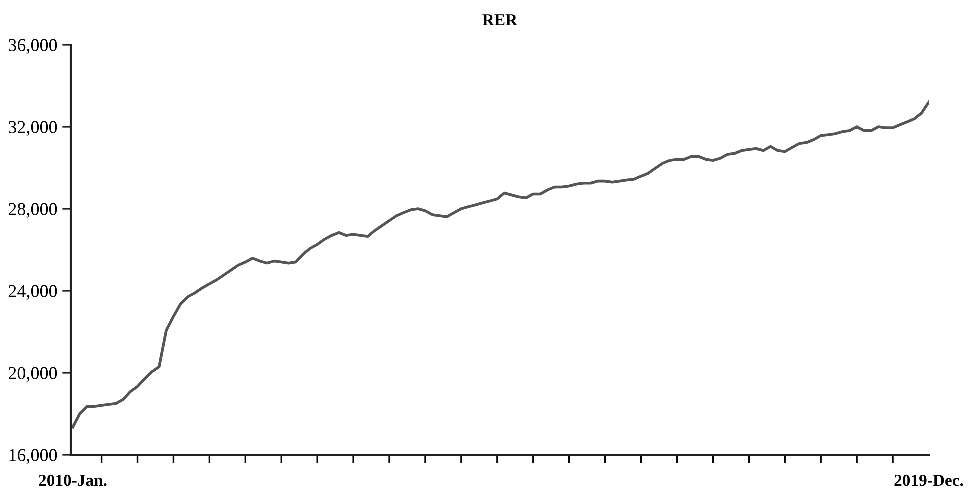 The width and height of the screenshot is (971, 497). I want to click on y-tick-label: 32,000, so click(33, 128).